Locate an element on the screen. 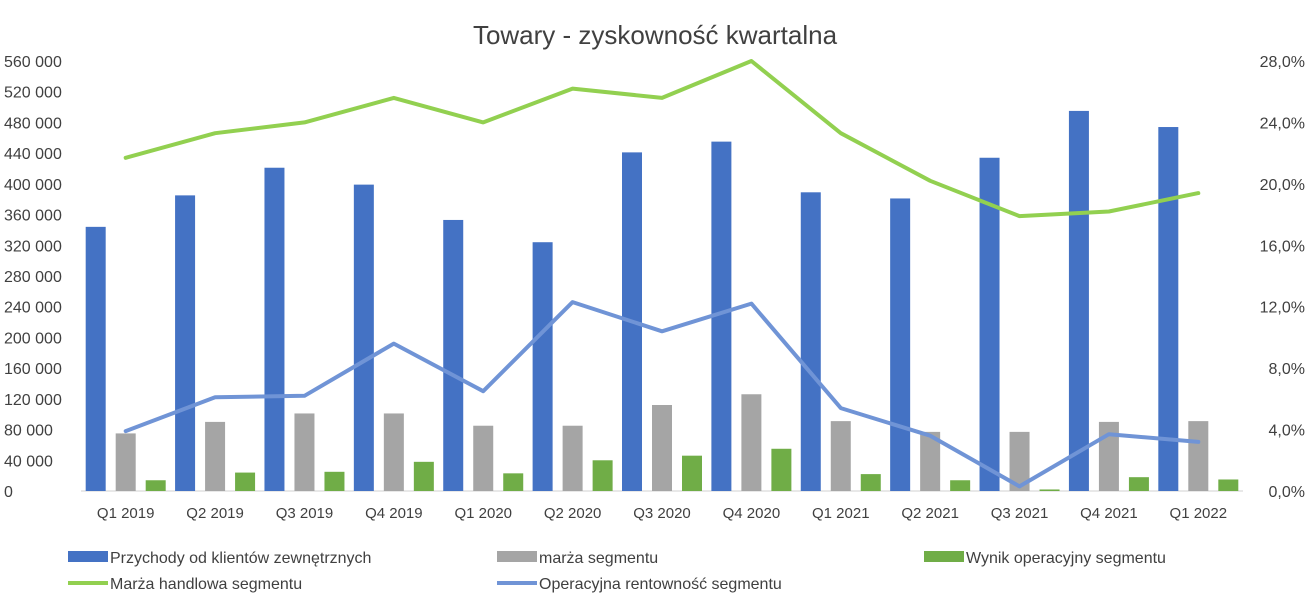 The height and width of the screenshot is (598, 1310). left-tick-label: 160 000 is located at coordinates (33, 369).